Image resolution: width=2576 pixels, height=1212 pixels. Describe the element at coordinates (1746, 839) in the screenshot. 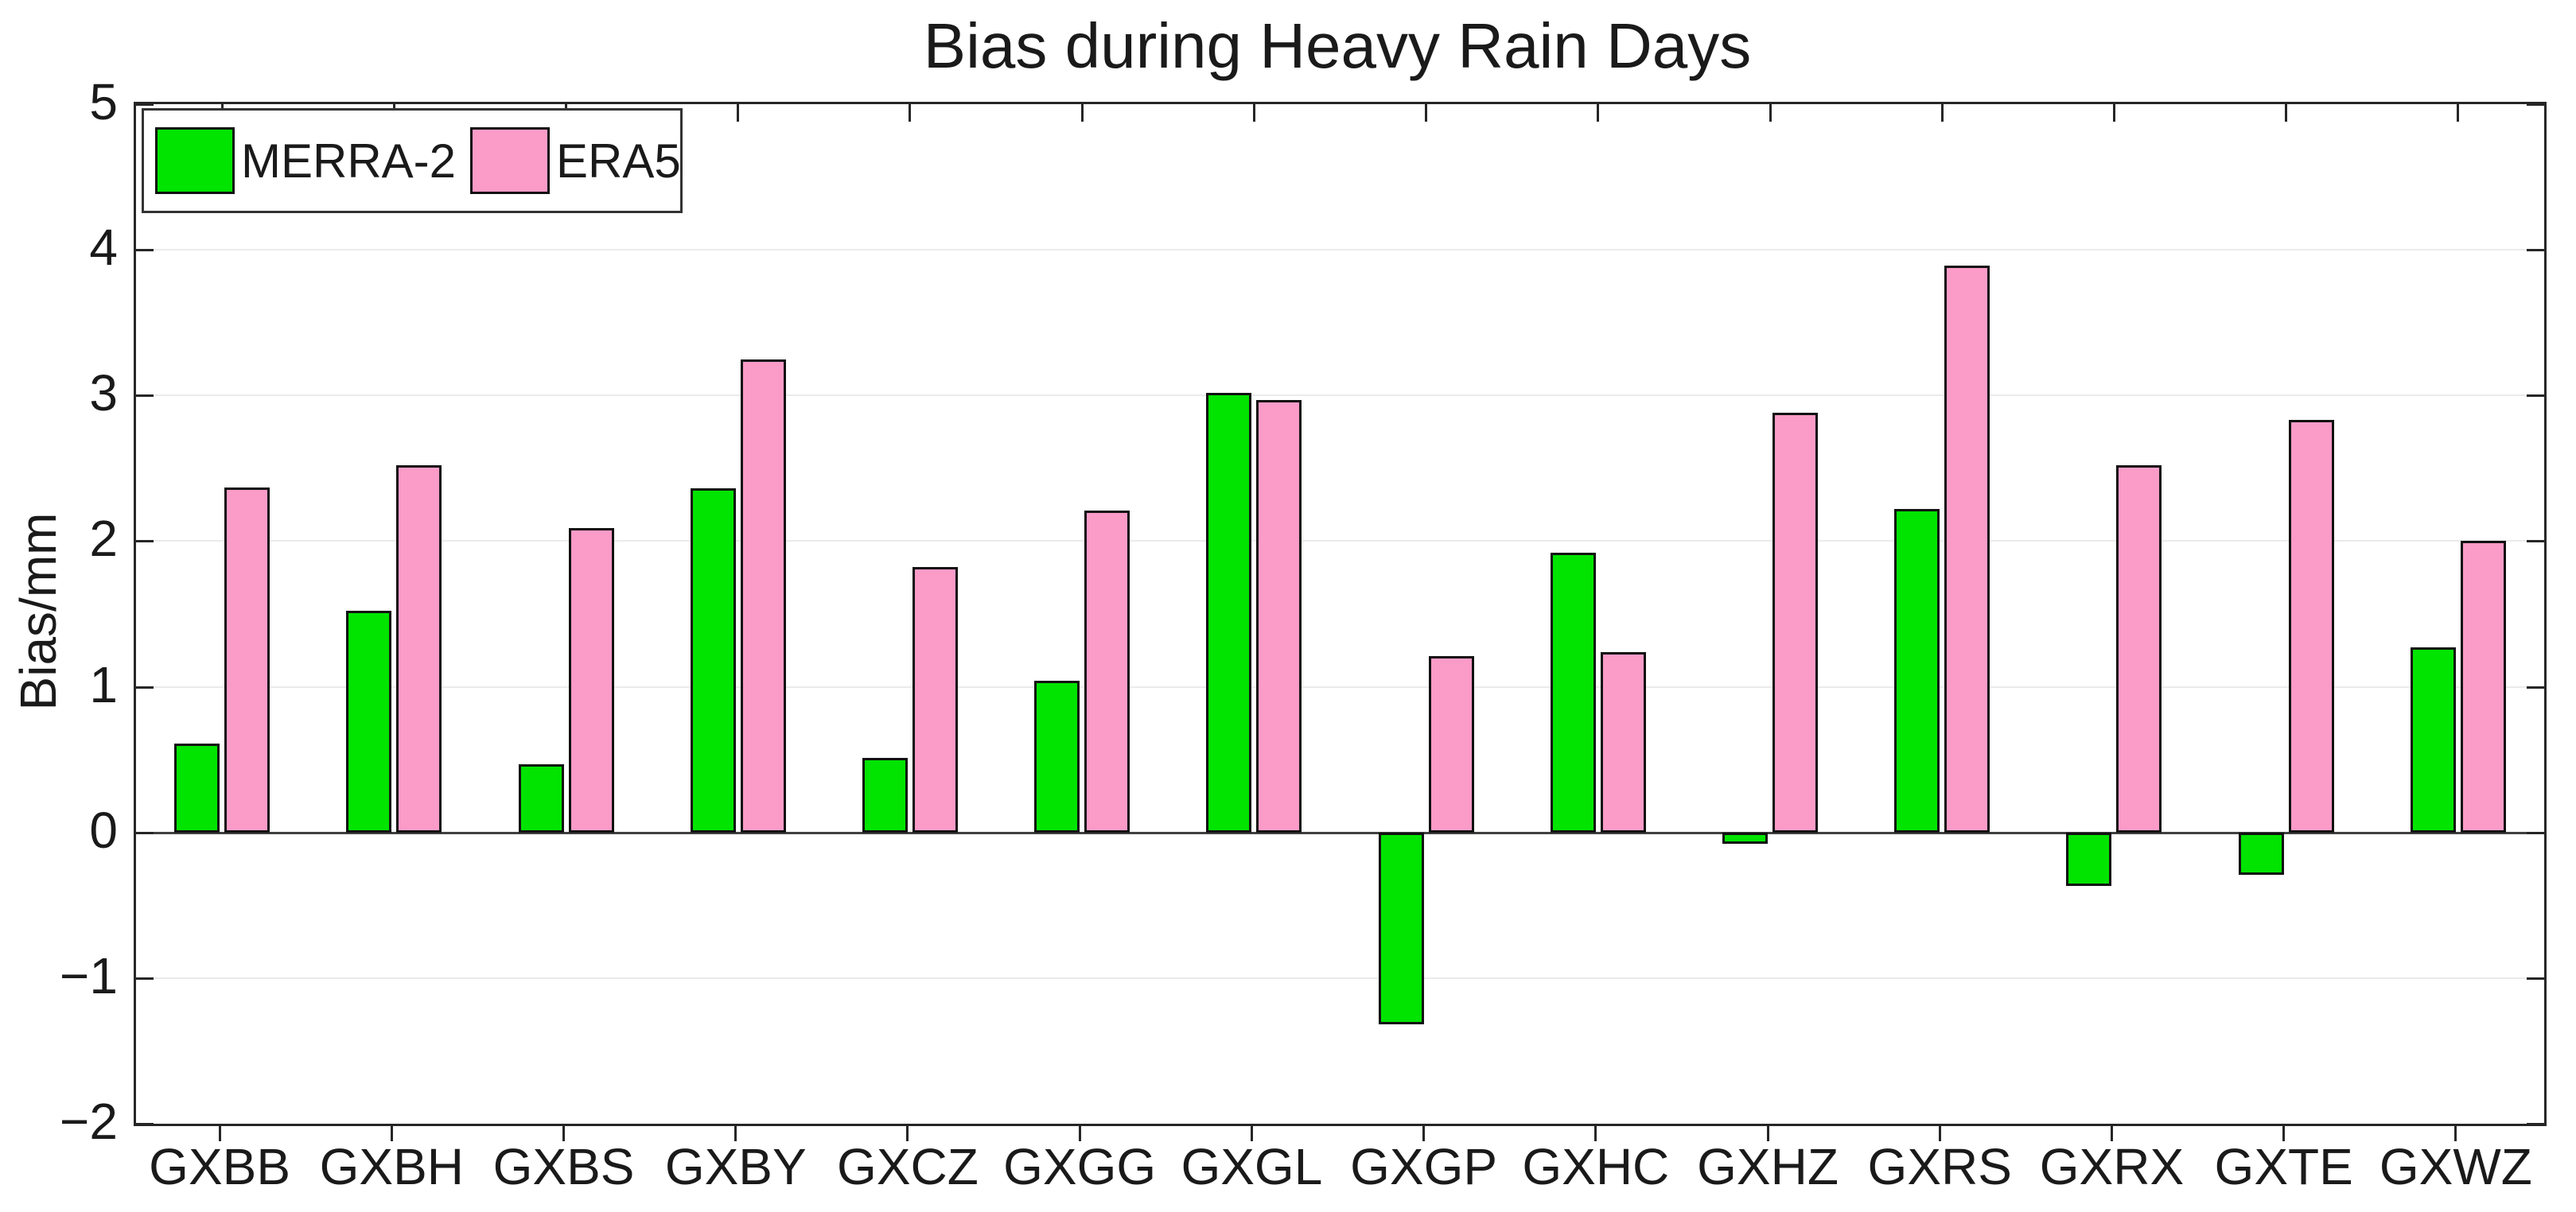

I see `bar-MERRA-2-GXHZ` at that location.